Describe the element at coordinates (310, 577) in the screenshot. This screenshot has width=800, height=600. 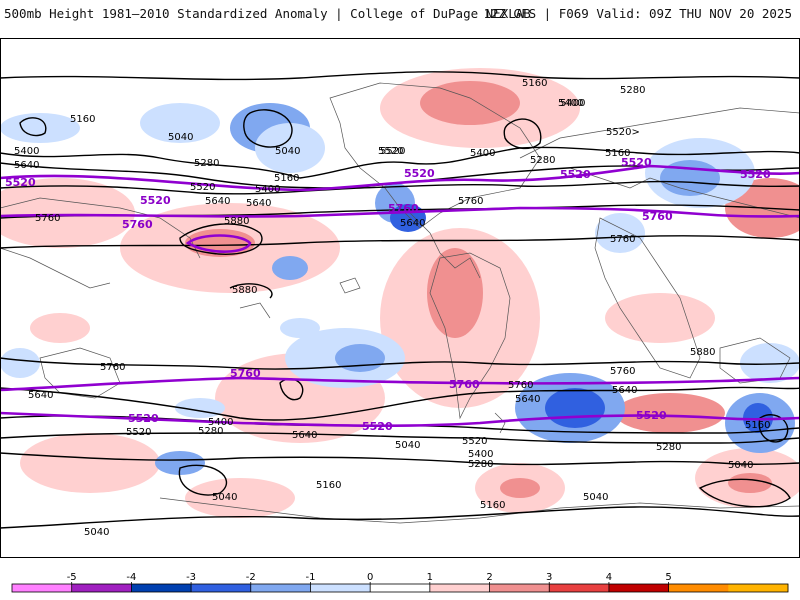
I see `colorbar-tick-label: -1` at that location.